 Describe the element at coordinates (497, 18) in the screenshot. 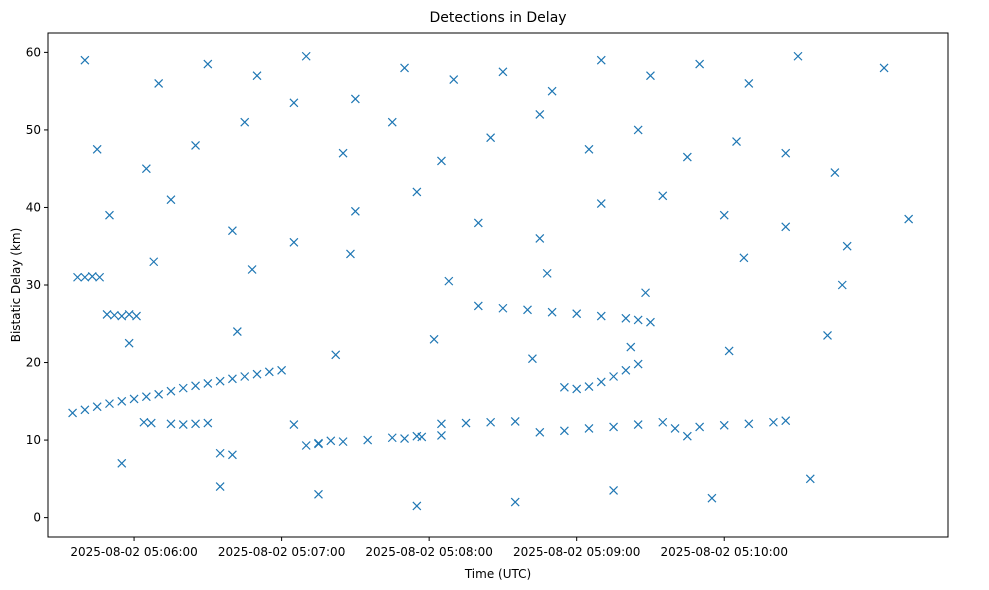

I see `chart-title: Detections in Delay` at that location.